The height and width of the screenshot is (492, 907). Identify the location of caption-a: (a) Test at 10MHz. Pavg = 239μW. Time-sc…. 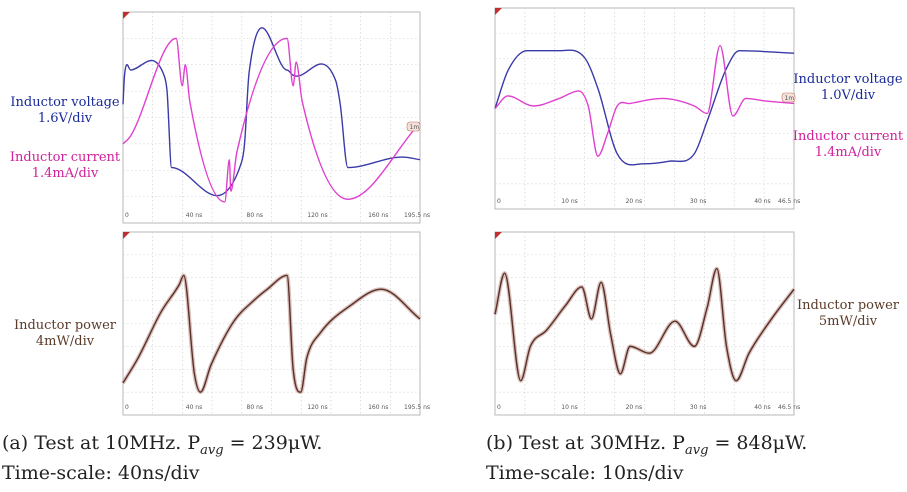
(162, 458).